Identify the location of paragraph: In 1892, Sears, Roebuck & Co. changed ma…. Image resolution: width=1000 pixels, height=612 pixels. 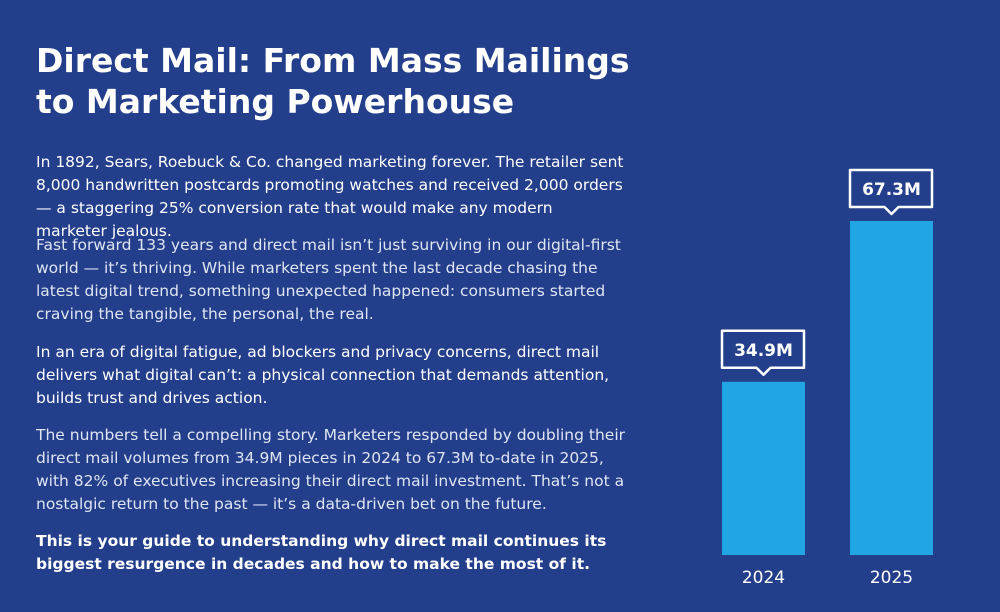
(330, 196).